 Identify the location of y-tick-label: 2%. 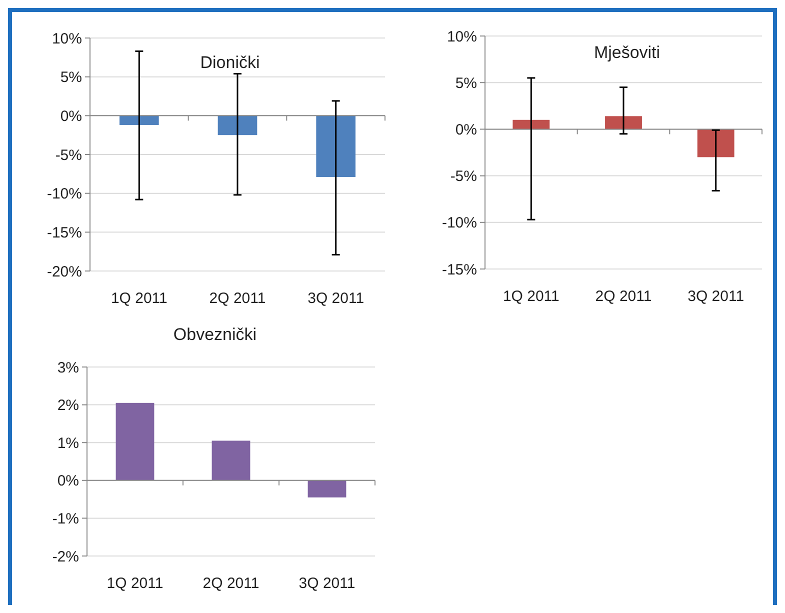
(68, 405).